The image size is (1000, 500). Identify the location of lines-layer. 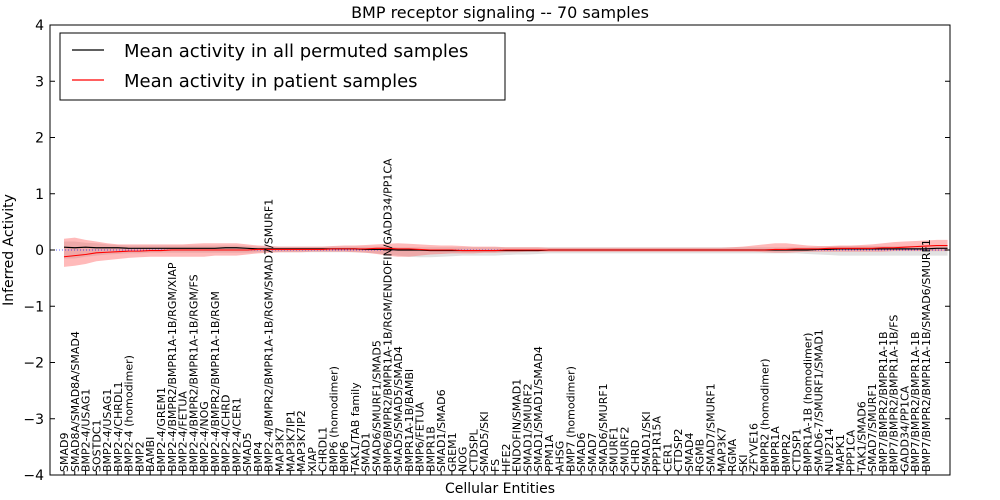
(500, 251).